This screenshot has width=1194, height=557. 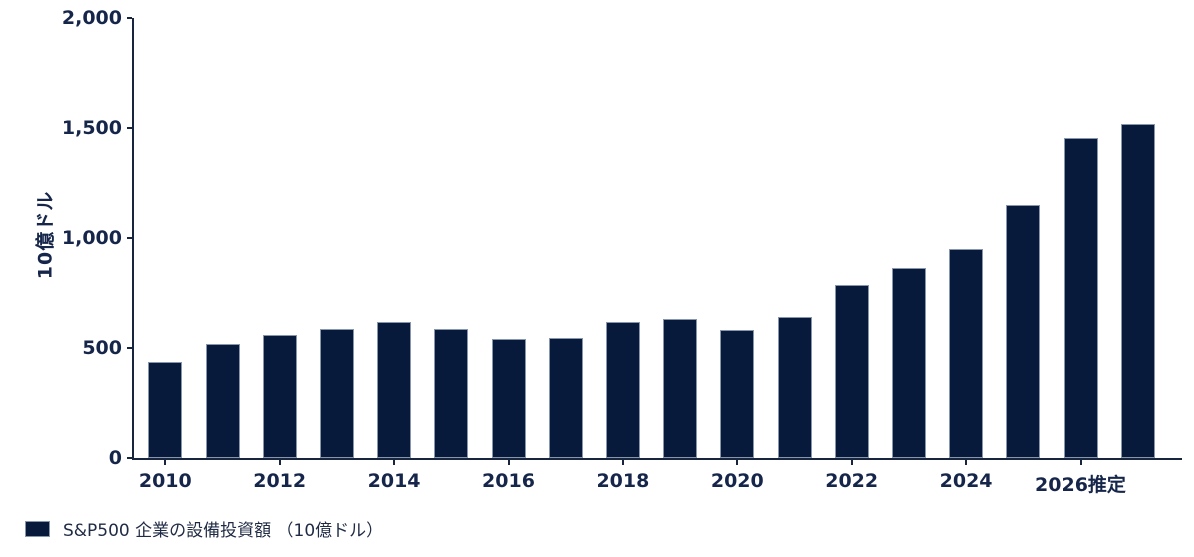 What do you see at coordinates (737, 481) in the screenshot?
I see `x-tick-label: 2020` at bounding box center [737, 481].